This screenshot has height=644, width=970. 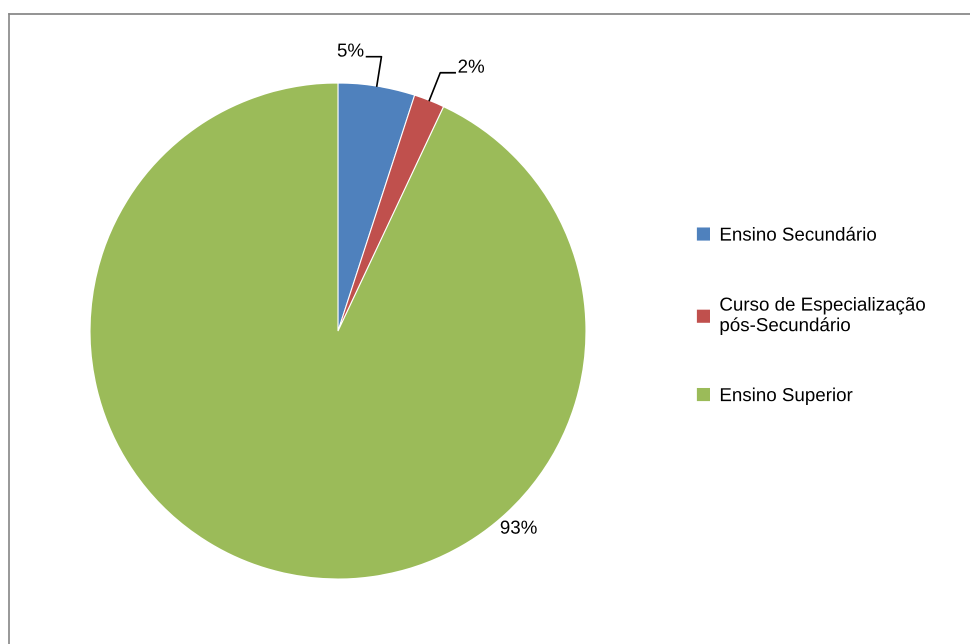 What do you see at coordinates (822, 316) in the screenshot?
I see `legend-label: Curso de Especialização pós-Secundário` at bounding box center [822, 316].